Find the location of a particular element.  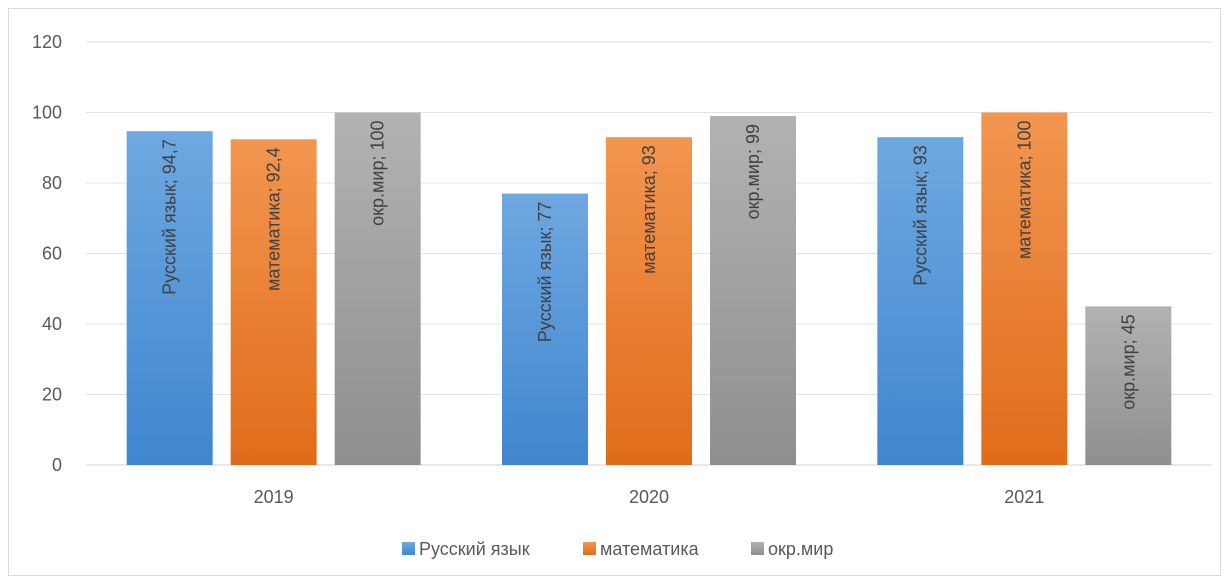

x-category-label: 2020 is located at coordinates (649, 497).